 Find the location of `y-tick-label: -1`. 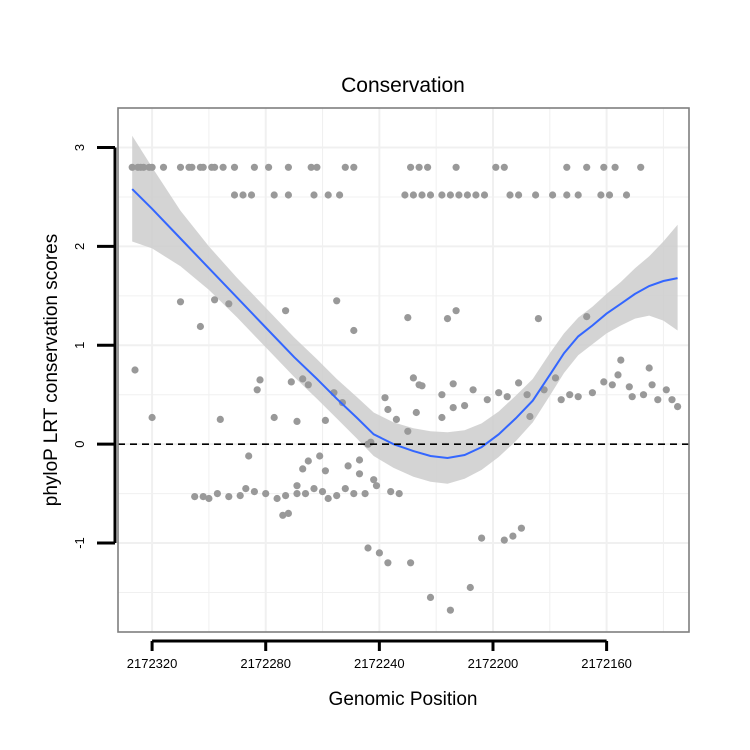

y-tick-label: -1 is located at coordinates (79, 543).